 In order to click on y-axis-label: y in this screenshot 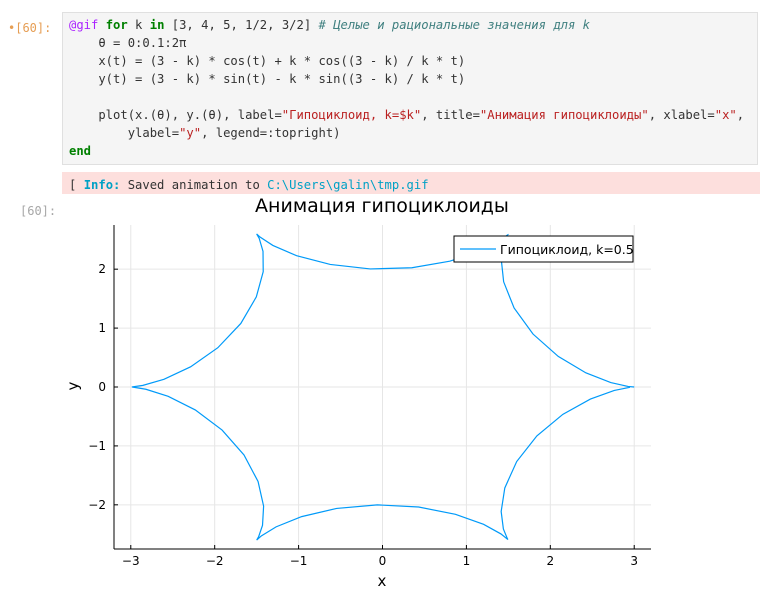, I will do `click(73, 385)`.